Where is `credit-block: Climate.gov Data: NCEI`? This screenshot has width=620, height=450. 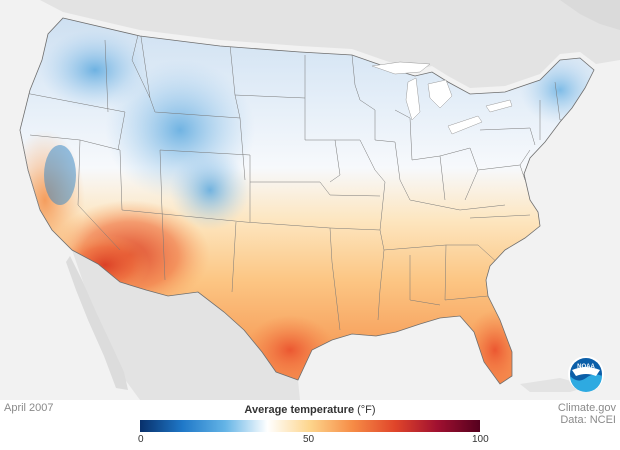 credit-block: Climate.gov Data: NCEI is located at coordinates (587, 414).